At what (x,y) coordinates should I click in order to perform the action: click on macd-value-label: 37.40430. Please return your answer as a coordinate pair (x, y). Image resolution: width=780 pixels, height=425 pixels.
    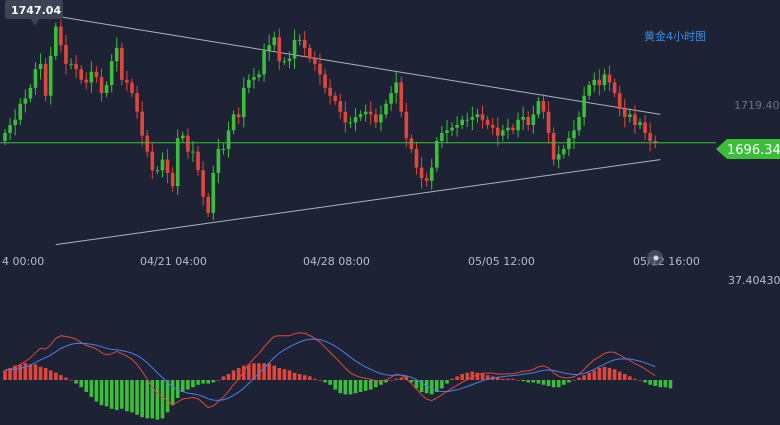
    Looking at the image, I should click on (754, 280).